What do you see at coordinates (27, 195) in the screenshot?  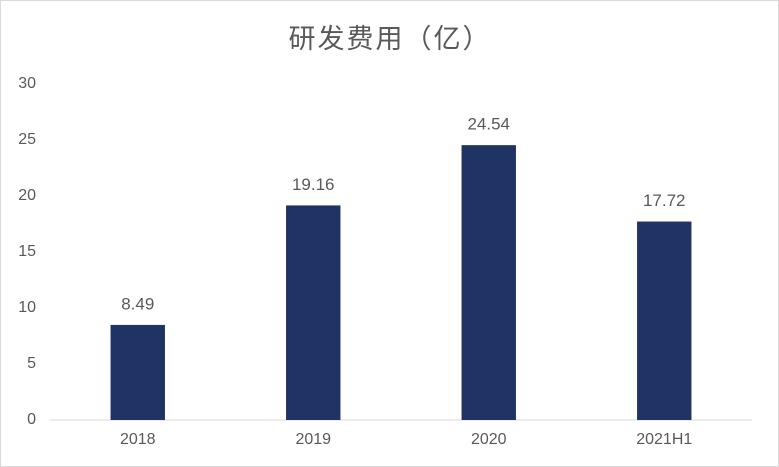 I see `y-tick-label: 20` at bounding box center [27, 195].